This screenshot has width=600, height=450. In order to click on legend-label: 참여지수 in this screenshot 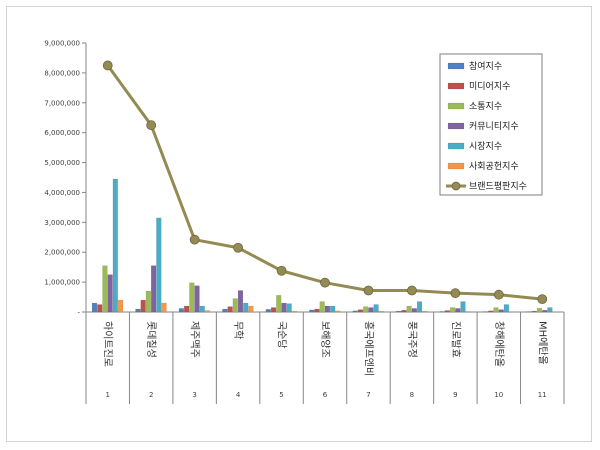, I will do `click(485, 66)`.